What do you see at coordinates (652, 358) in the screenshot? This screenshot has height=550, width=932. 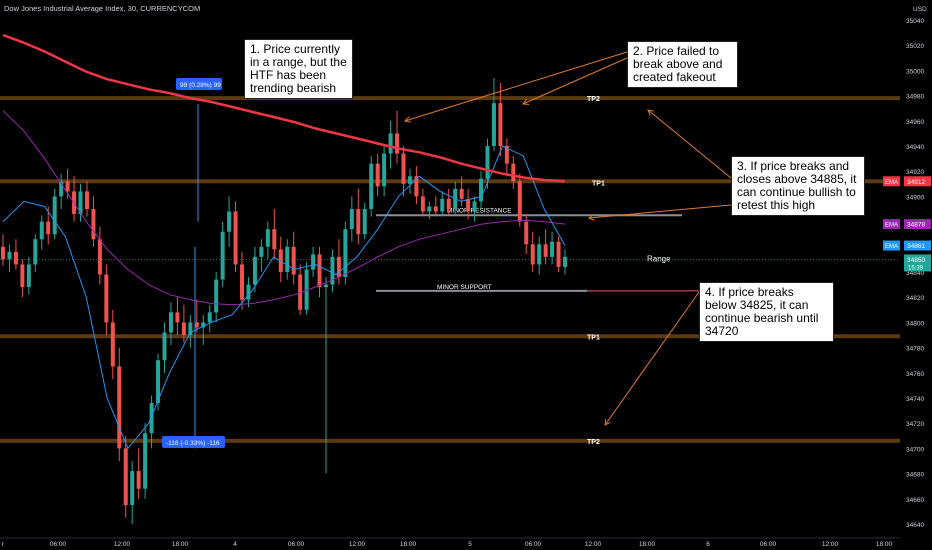 I see `bearish-arrow-down` at bounding box center [652, 358].